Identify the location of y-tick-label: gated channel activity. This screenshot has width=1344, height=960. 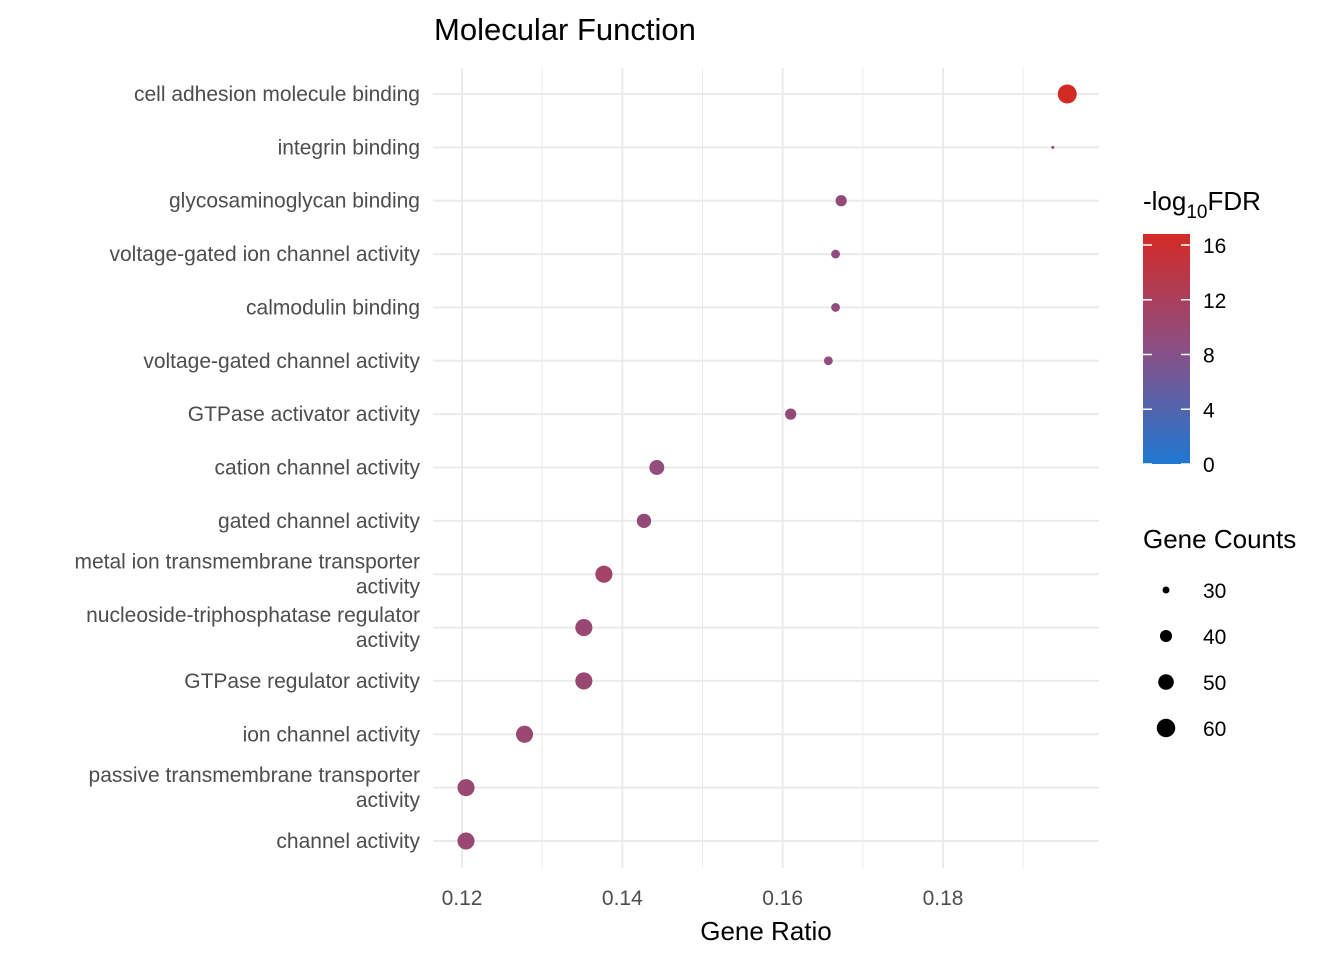
(319, 521).